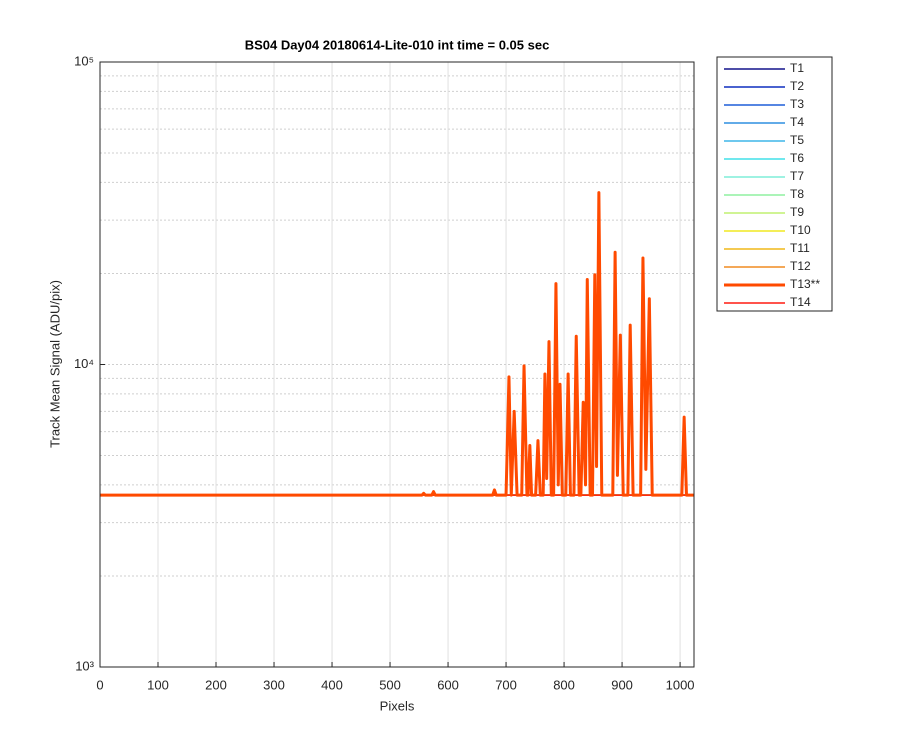 This screenshot has width=900, height=750. I want to click on x-tick-label: 500, so click(390, 684).